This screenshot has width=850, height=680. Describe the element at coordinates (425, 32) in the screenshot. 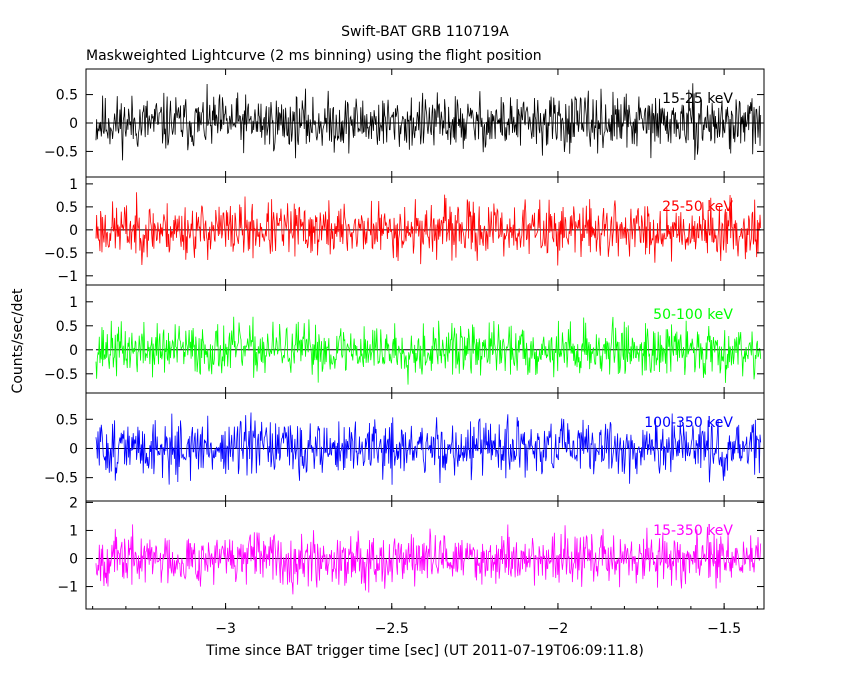

I see `chart-title: Swift-BAT GRB 110719A` at that location.